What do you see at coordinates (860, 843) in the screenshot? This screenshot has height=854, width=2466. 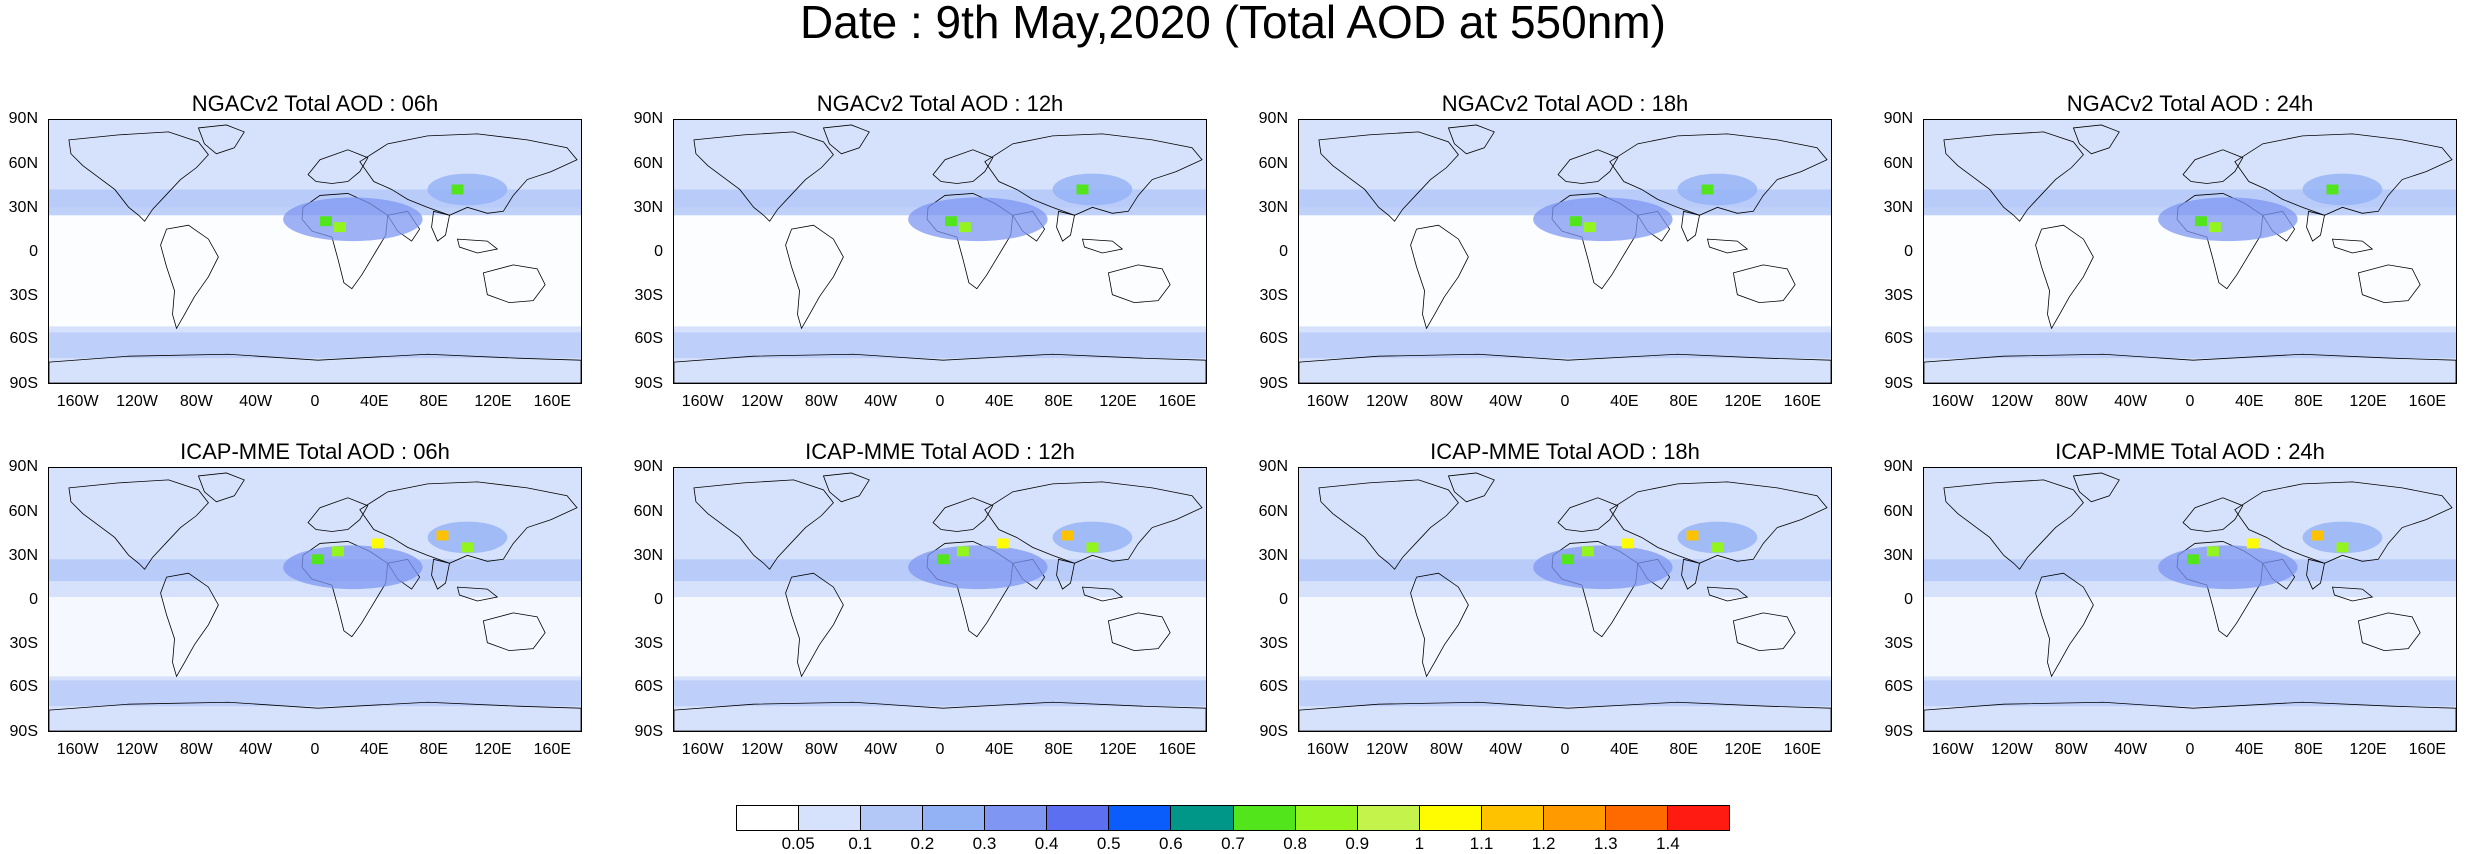 I see `colorbar-tick-label: 0.1` at bounding box center [860, 843].